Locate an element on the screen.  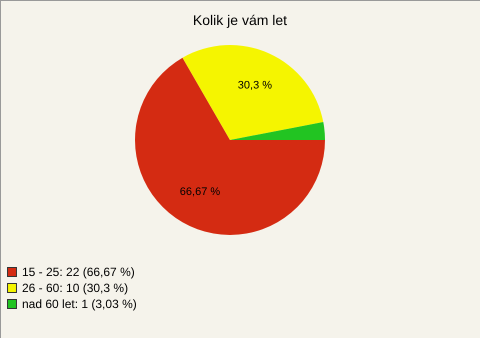
chart-title: Kolik je vám let is located at coordinates (240, 20).